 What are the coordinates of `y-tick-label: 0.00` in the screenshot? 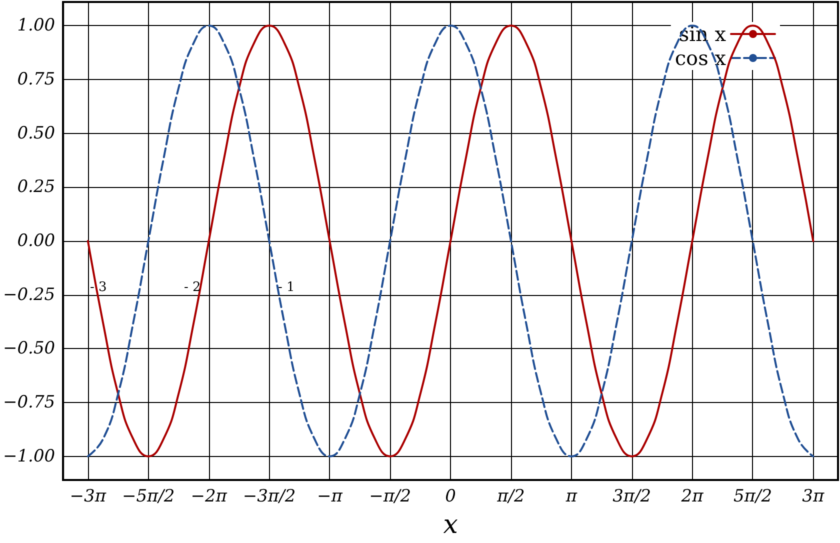 It's located at (36, 241).